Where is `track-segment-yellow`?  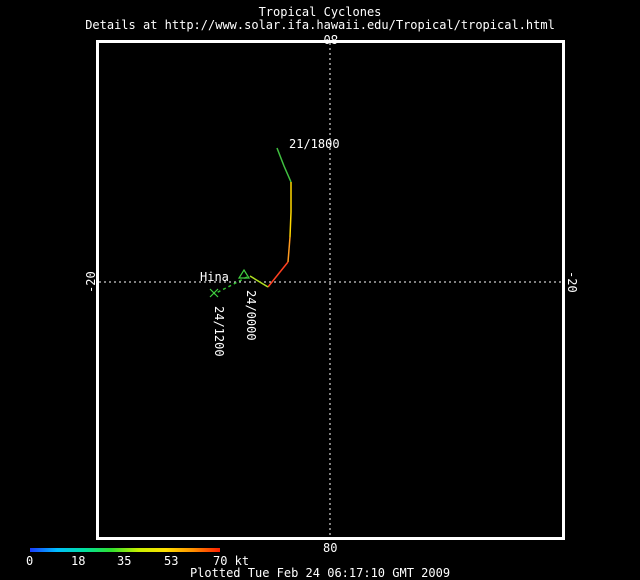
track-segment-yellow is located at coordinates (290, 210).